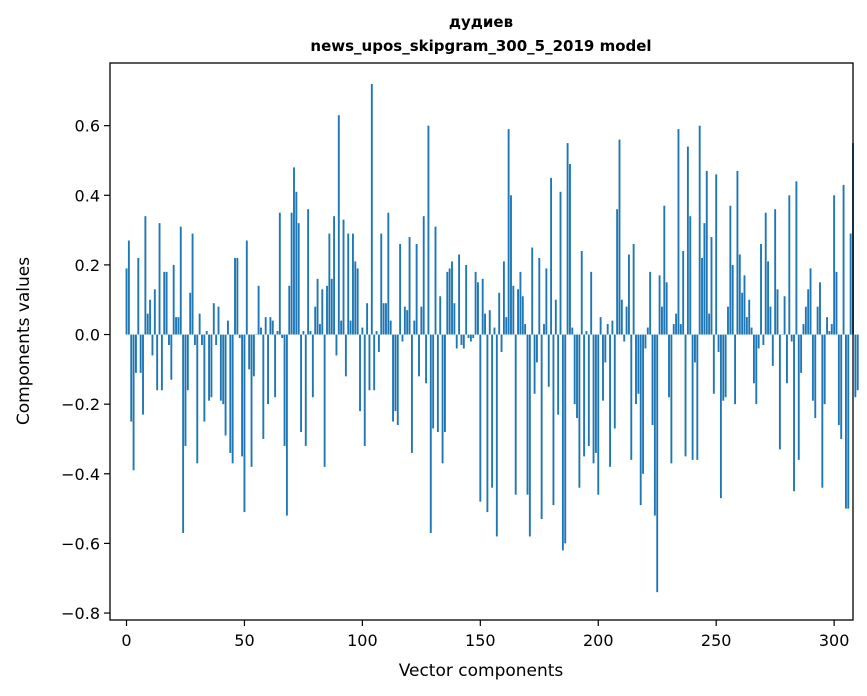  I want to click on y-tick-label: 0.6, so click(87, 126).